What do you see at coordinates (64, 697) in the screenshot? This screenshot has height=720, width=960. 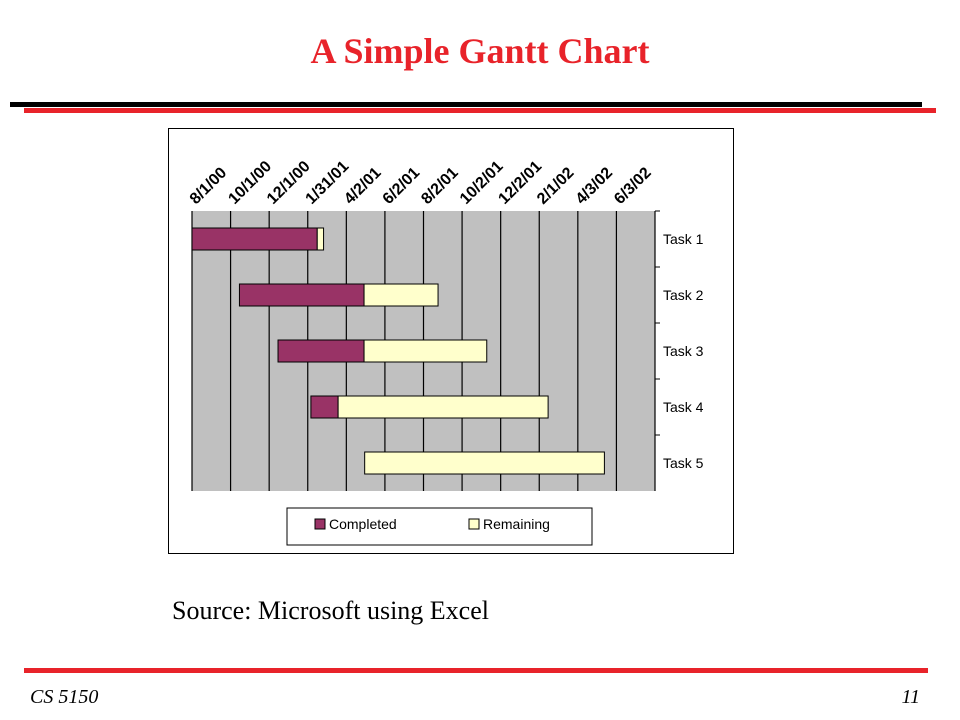 I see `course-code: CS 5150` at bounding box center [64, 697].